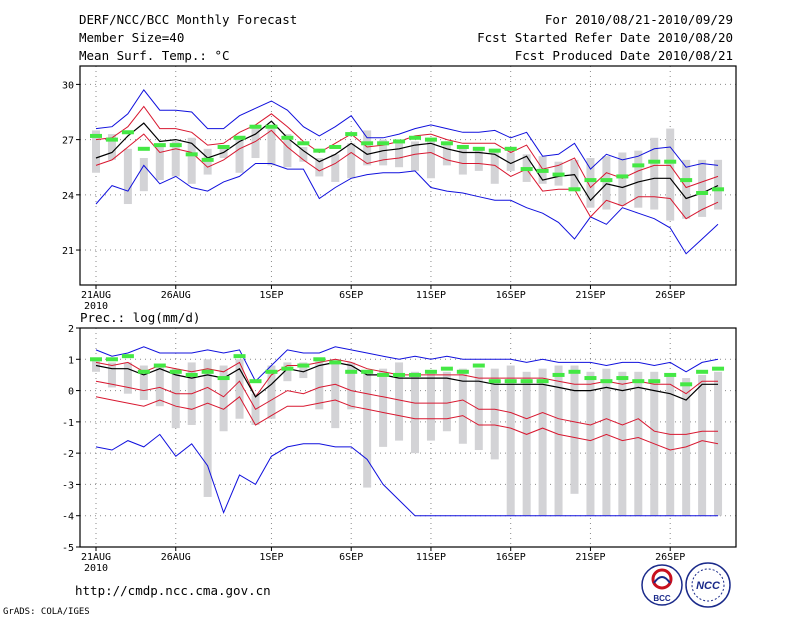 This screenshot has height=618, width=800. Describe the element at coordinates (406, 378) in the screenshot. I see `prec-upper-line` at that location.